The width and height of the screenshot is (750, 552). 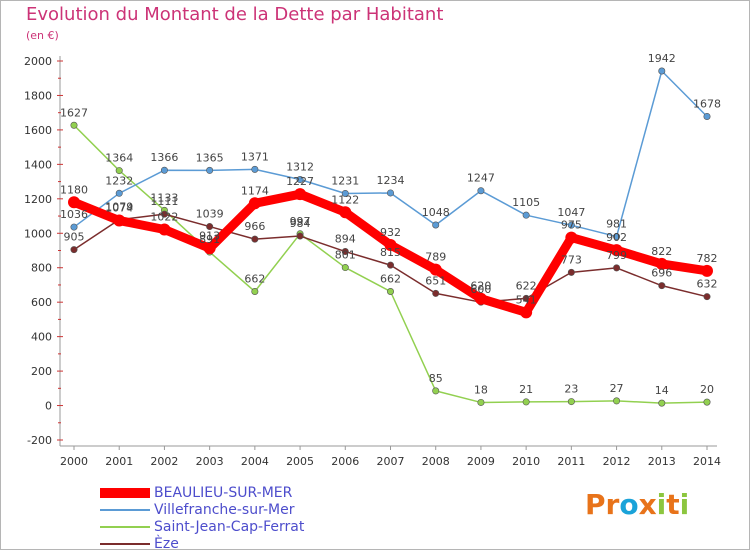 I want to click on data-label-3: 905, so click(x=74, y=237).